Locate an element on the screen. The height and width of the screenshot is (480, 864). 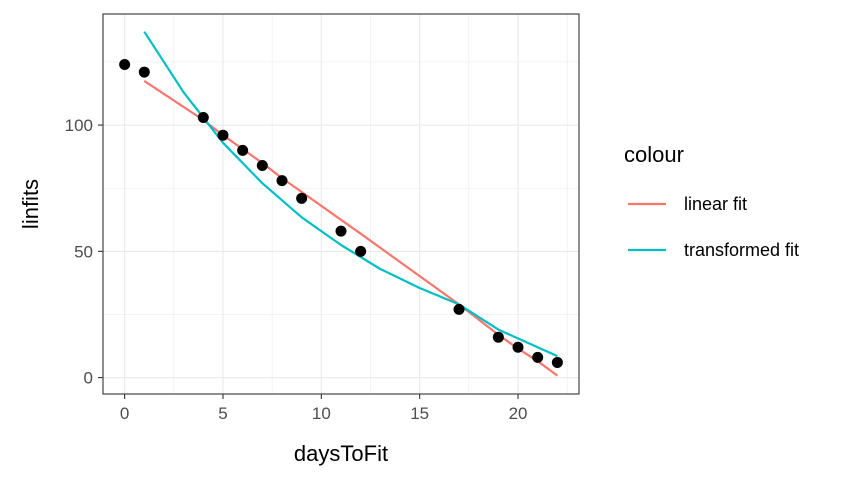
legend: colour linear fit transformed fit is located at coordinates (711, 201).